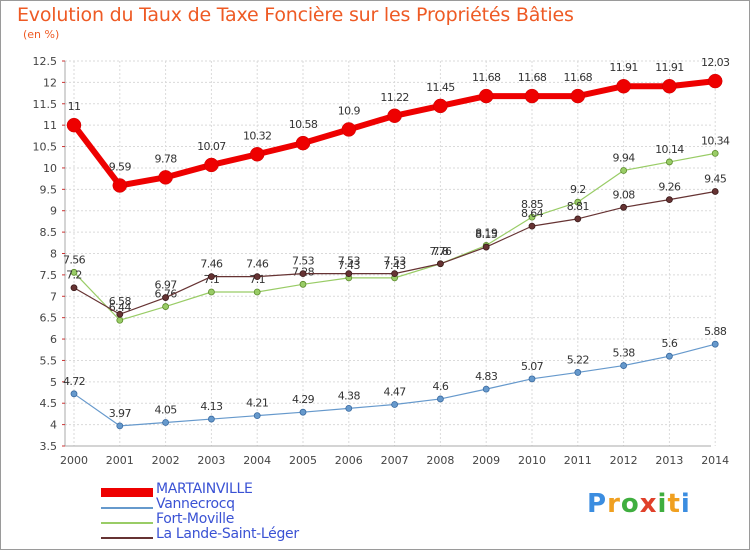 The image size is (750, 550). What do you see at coordinates (624, 194) in the screenshot?
I see `data-label: 9.08` at bounding box center [624, 194].